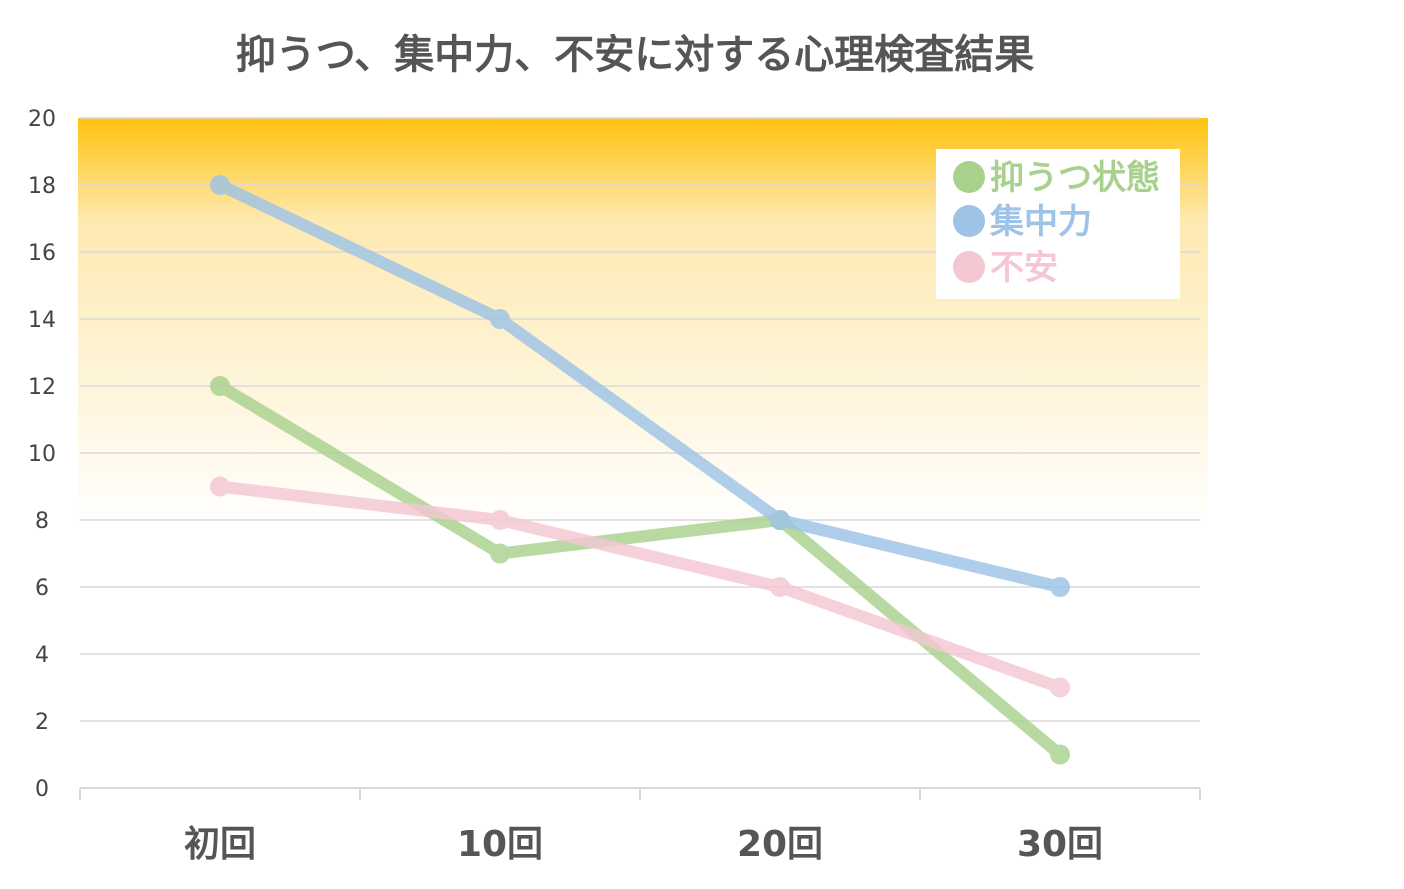  Describe the element at coordinates (1075, 178) in the screenshot. I see `legend-label: 抑うつ状態` at that location.